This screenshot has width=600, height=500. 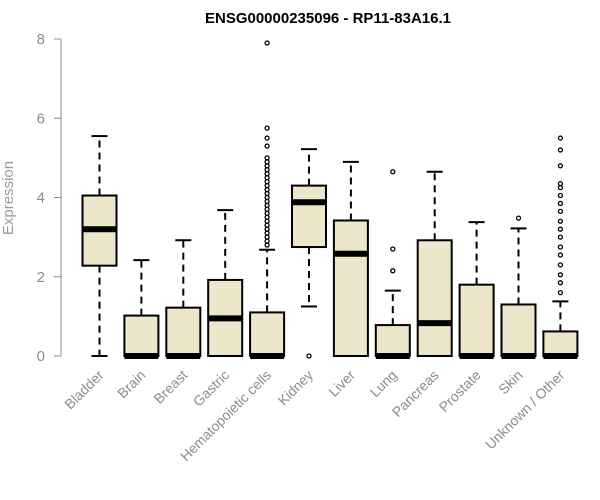 What do you see at coordinates (141, 309) in the screenshot?
I see `box-brain` at bounding box center [141, 309].